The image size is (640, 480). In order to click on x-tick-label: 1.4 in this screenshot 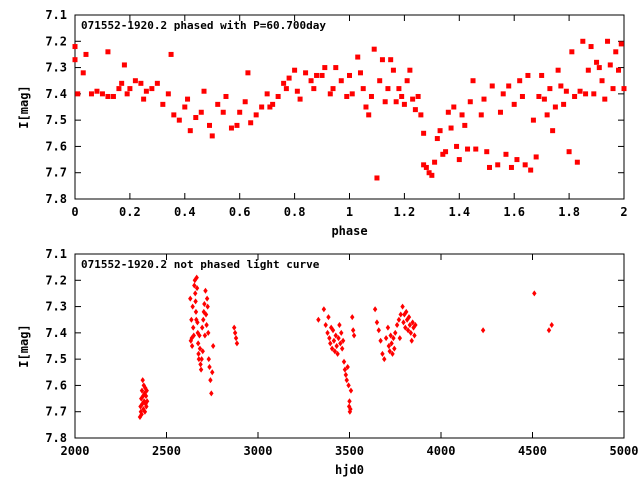, I will do `click(459, 212)`.